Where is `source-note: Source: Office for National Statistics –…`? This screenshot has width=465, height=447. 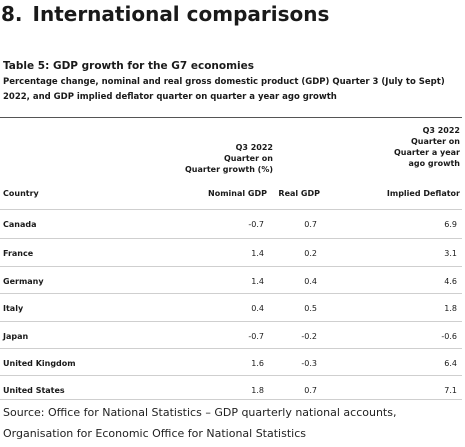 source-note: Source: Office for National Statistics –… is located at coordinates (200, 423).